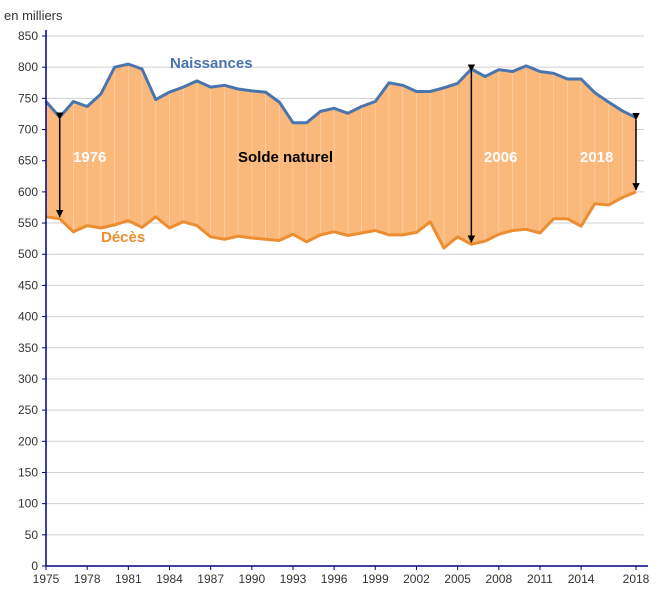  What do you see at coordinates (33, 15) in the screenshot?
I see `y-axis-unit-label: en milliers` at bounding box center [33, 15].